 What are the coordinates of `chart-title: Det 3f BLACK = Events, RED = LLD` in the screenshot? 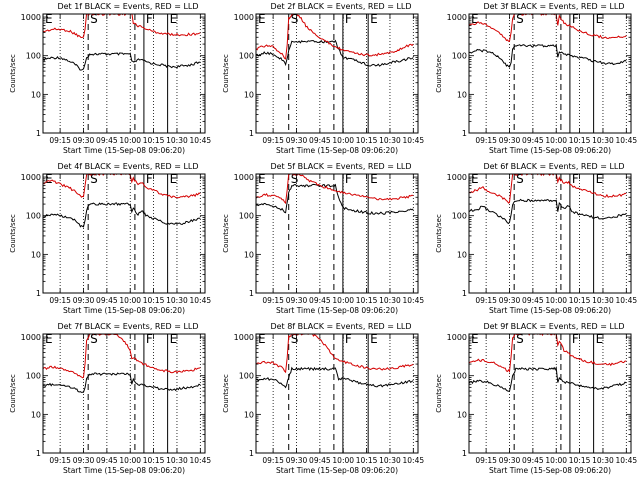 It's located at (553, 6).